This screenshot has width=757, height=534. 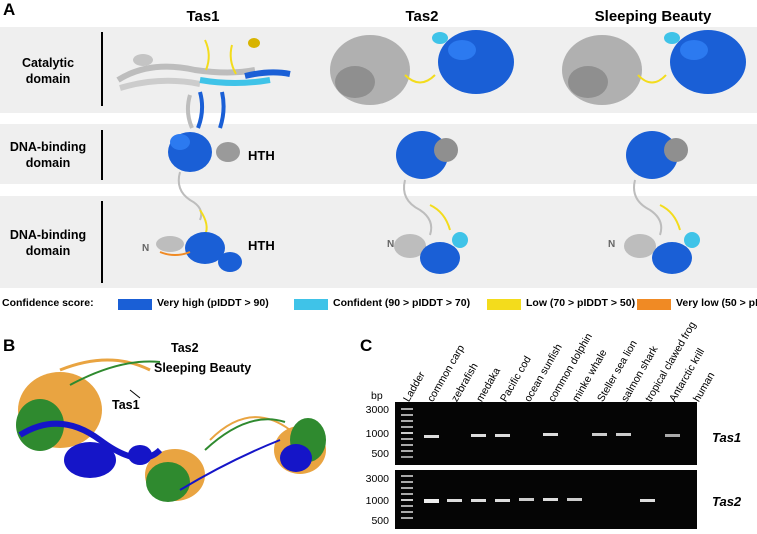 I want to click on lane-label: human, so click(x=704, y=387).